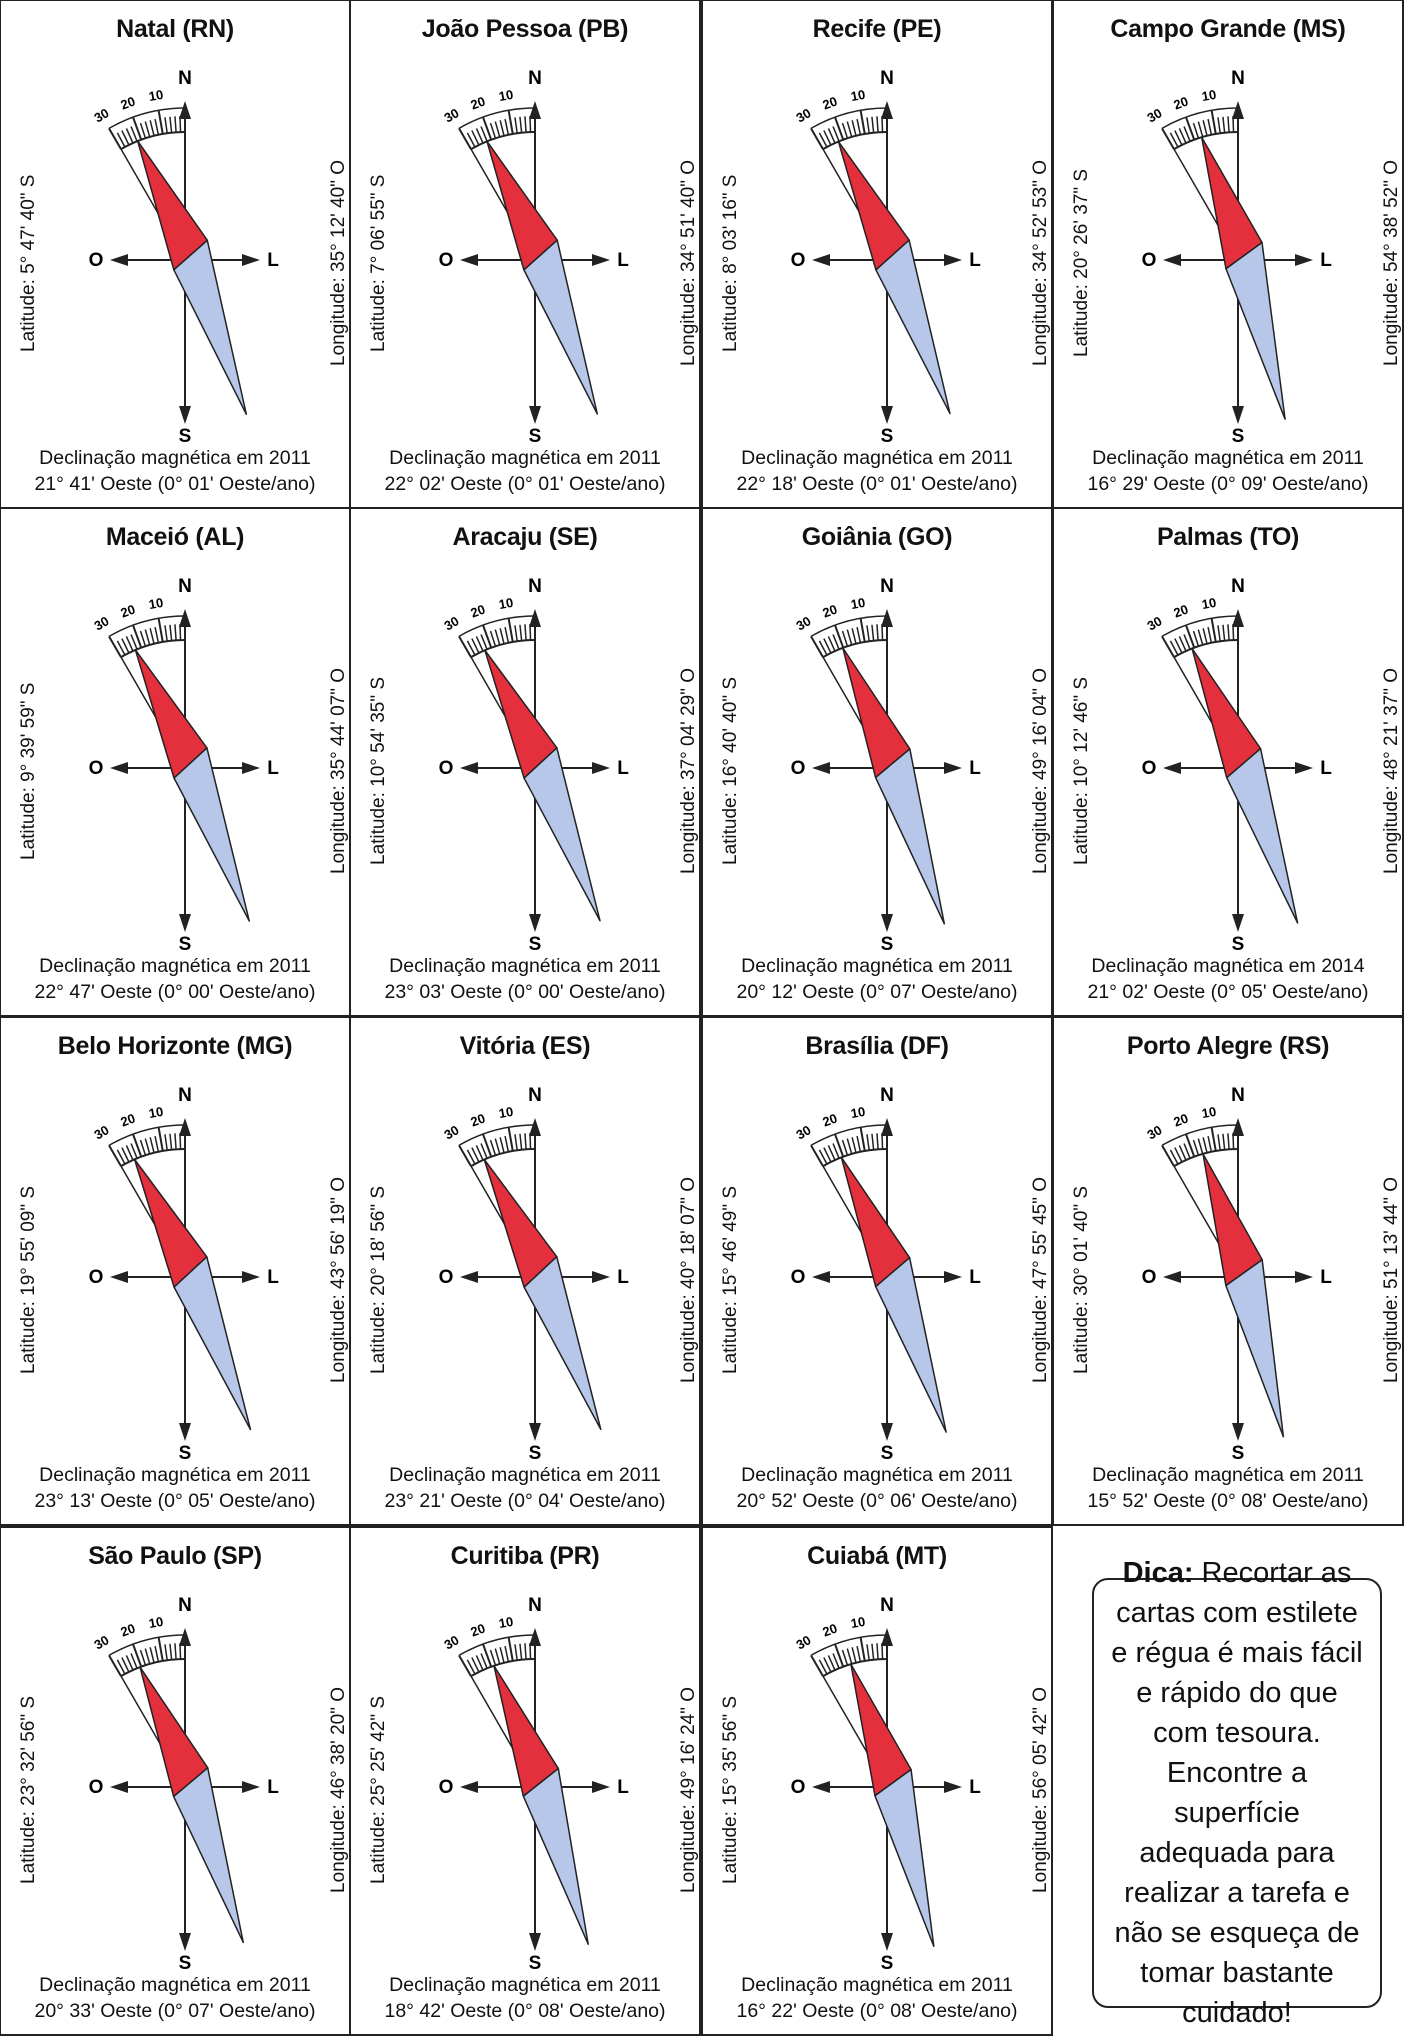 The width and height of the screenshot is (1405, 2037). I want to click on latitude-label: Latitude: 8° 03' 16" S, so click(730, 263).